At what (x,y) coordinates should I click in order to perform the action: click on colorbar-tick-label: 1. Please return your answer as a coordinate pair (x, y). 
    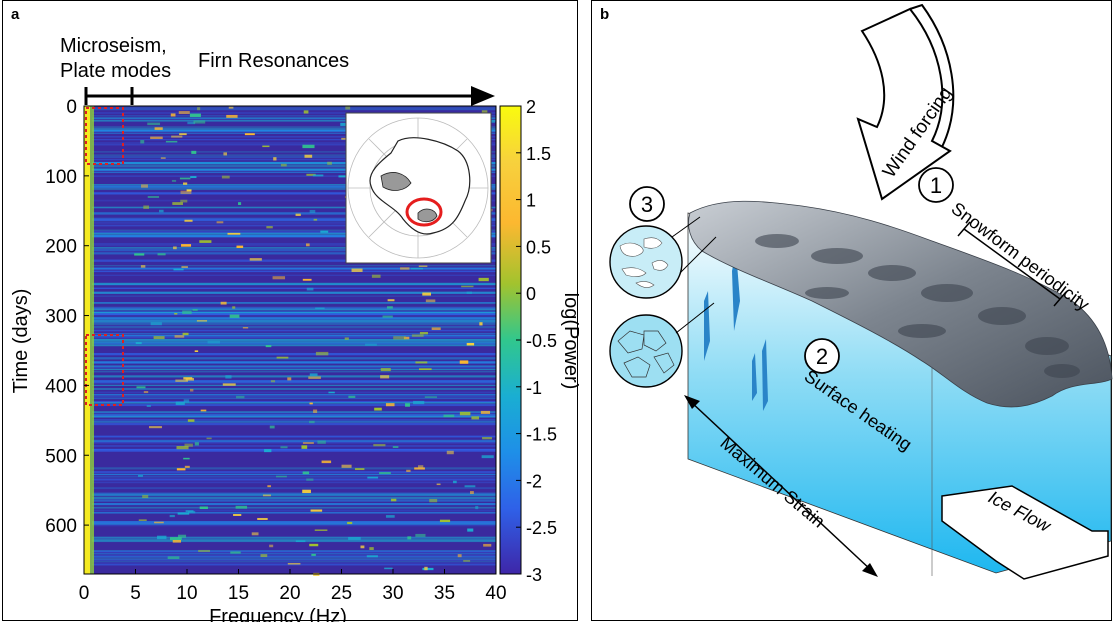
    Looking at the image, I should click on (531, 201).